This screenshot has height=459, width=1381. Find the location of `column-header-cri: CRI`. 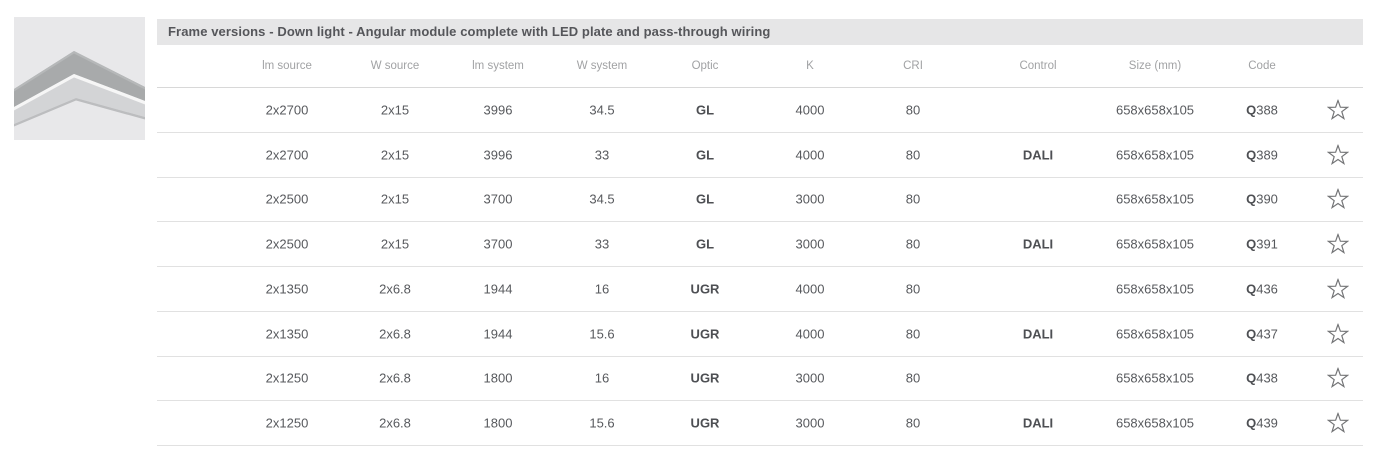

column-header-cri: CRI is located at coordinates (913, 66).